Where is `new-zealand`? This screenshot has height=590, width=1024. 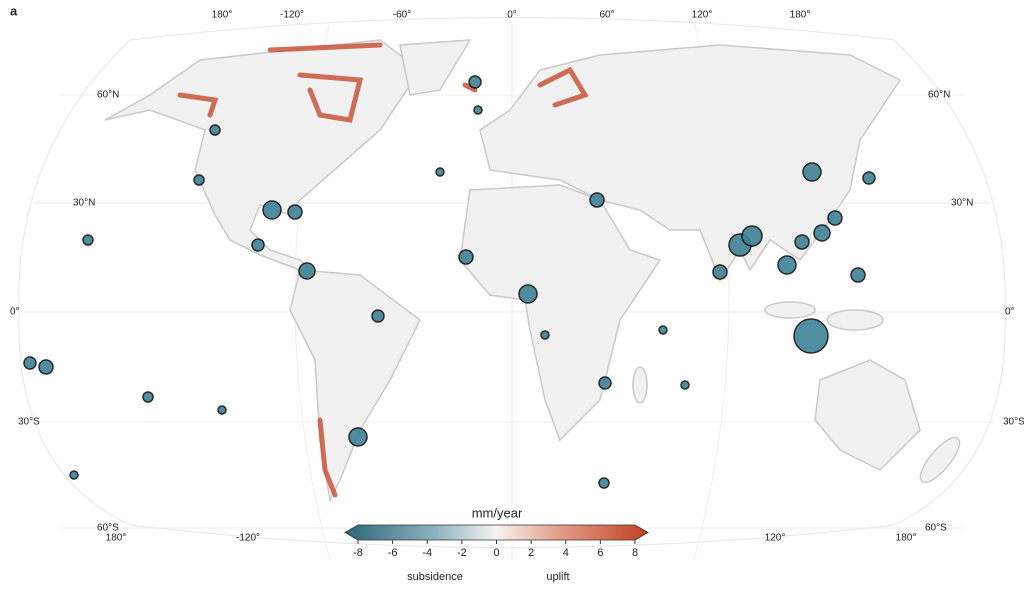 new-zealand is located at coordinates (940, 460).